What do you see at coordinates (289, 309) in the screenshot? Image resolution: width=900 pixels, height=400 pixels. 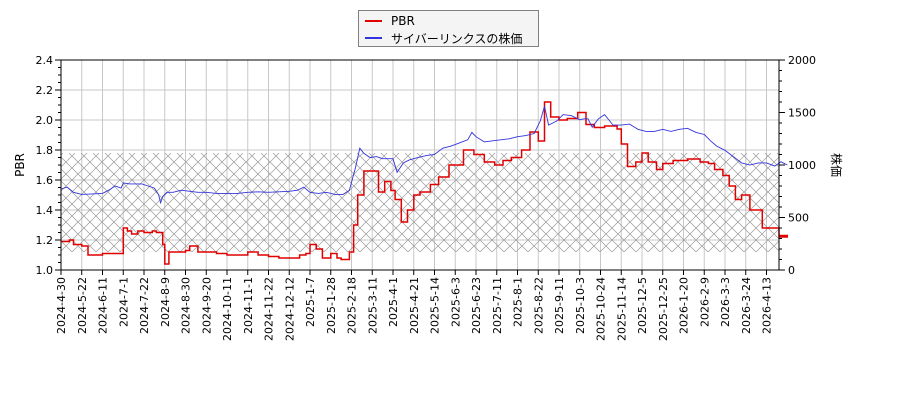 I see `x-tick-label: 2024-12-12` at bounding box center [289, 309].